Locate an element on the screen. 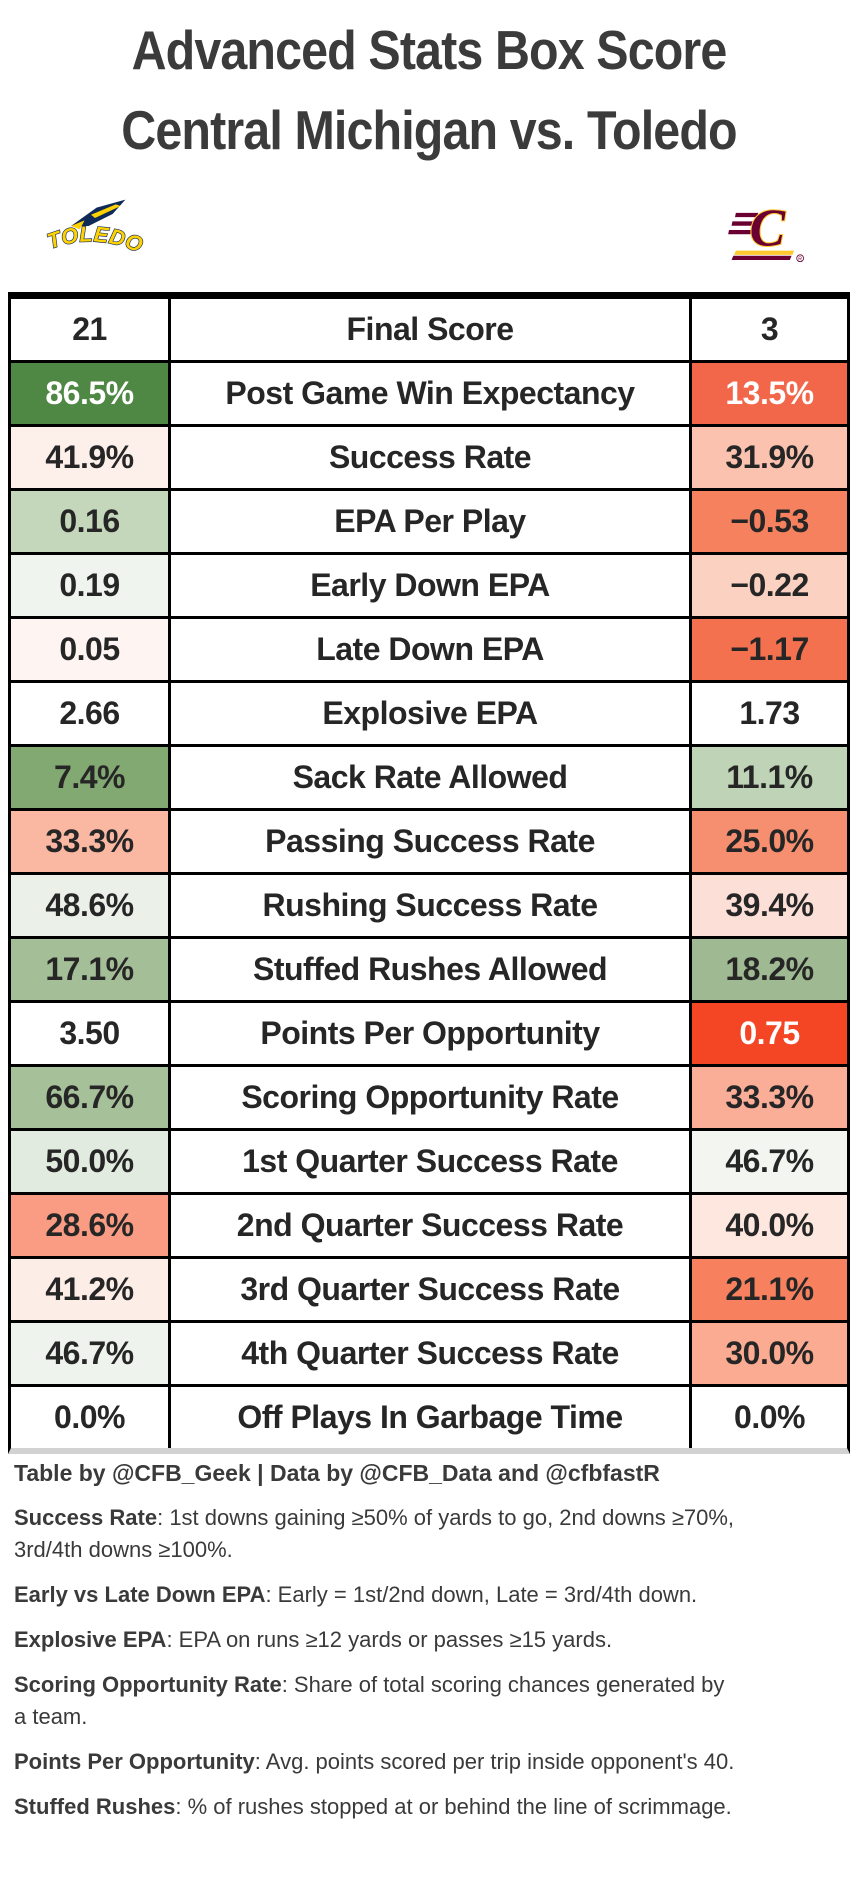 Image resolution: width=858 pixels, height=1898 pixels. away-value: 0.05 is located at coordinates (91, 649).